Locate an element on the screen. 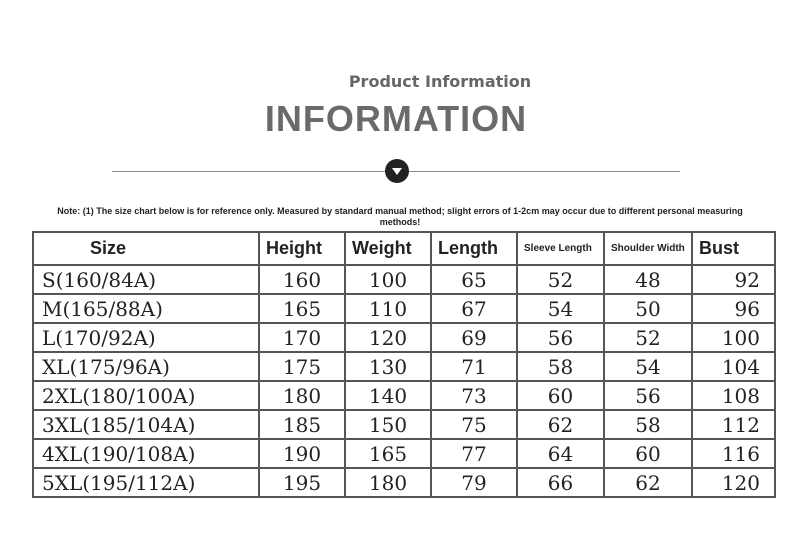  cell-shoulder-width: 62 is located at coordinates (648, 482).